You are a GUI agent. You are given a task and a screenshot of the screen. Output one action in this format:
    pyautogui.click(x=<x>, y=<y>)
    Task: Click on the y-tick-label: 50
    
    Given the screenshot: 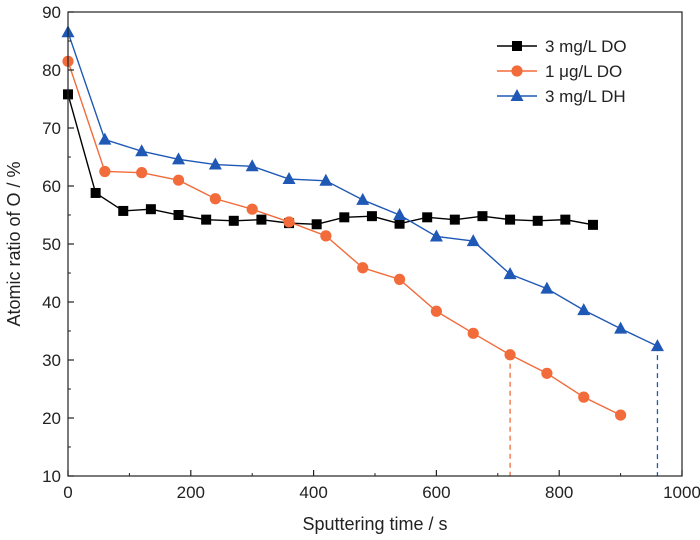 What is the action you would take?
    pyautogui.click(x=51, y=244)
    